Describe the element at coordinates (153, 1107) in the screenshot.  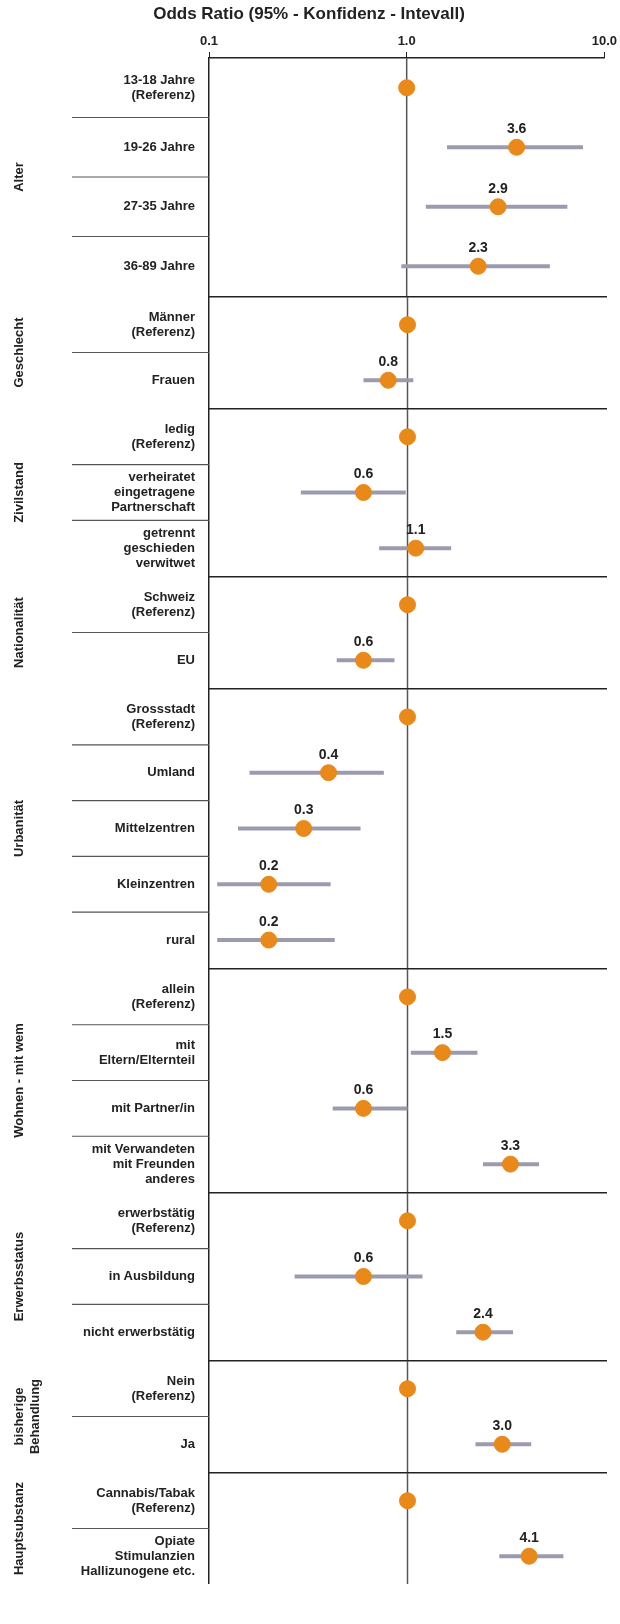
I see `y-tick-label: mit Partner/in` at that location.